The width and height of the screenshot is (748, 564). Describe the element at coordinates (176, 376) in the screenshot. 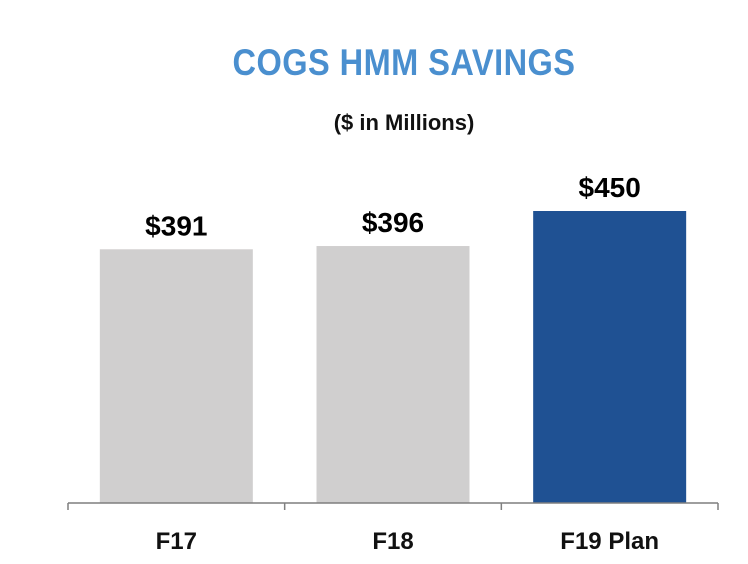

I see `bar-f17` at that location.